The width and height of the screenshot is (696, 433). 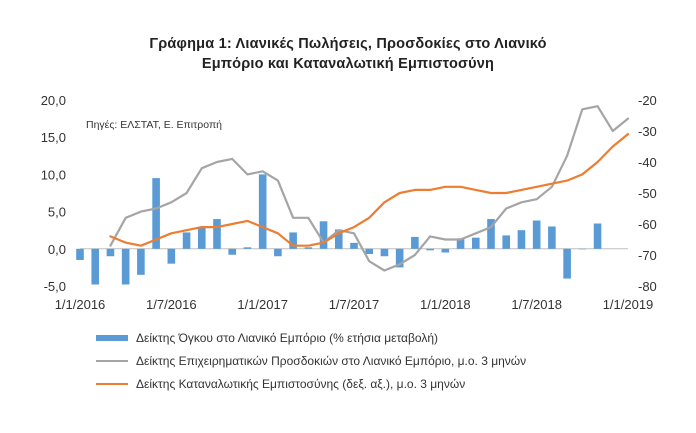 What do you see at coordinates (647, 224) in the screenshot?
I see `y-right-tick-label: -60` at bounding box center [647, 224].